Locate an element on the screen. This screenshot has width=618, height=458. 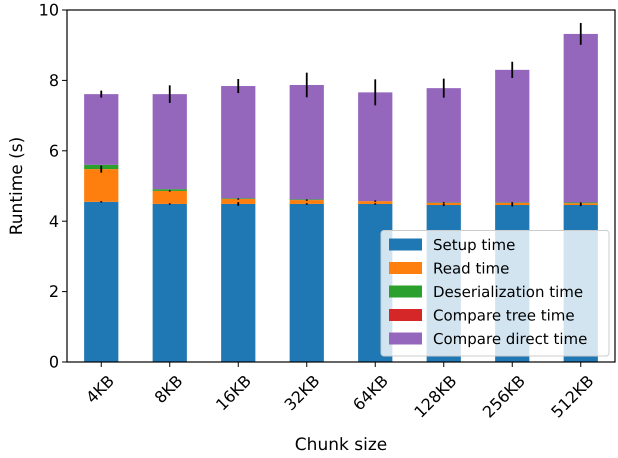
y-axis-title: Runtime (s) is located at coordinates (17, 186).